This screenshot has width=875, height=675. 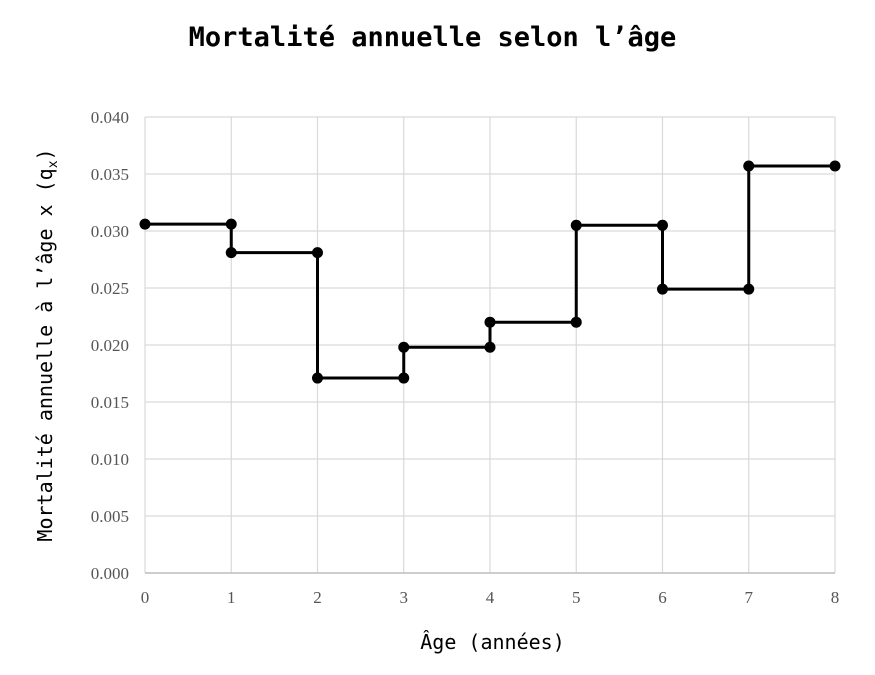 What do you see at coordinates (749, 597) in the screenshot?
I see `x-tick-label: 7` at bounding box center [749, 597].